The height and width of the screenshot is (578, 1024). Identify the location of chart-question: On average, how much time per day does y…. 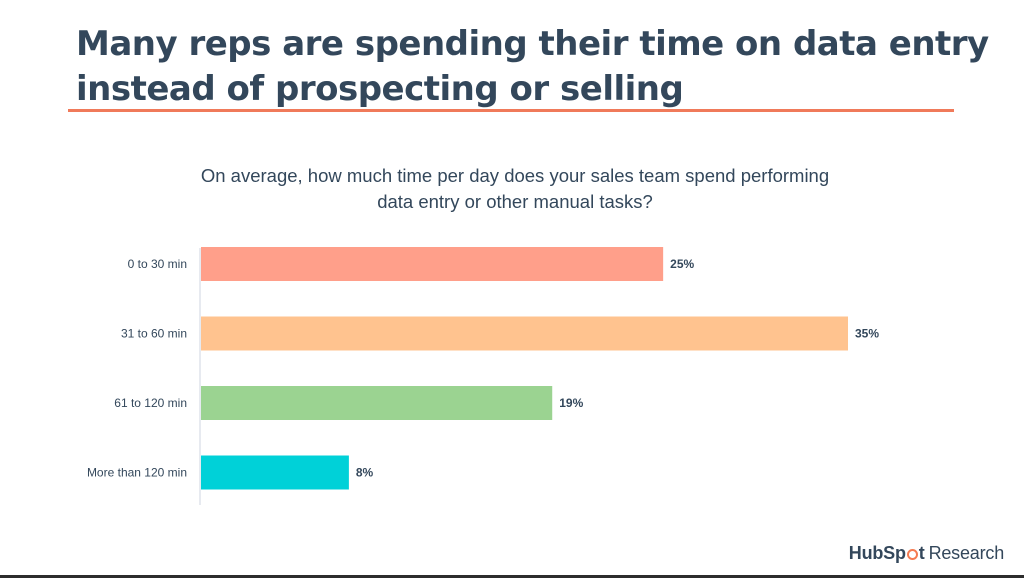
(515, 189).